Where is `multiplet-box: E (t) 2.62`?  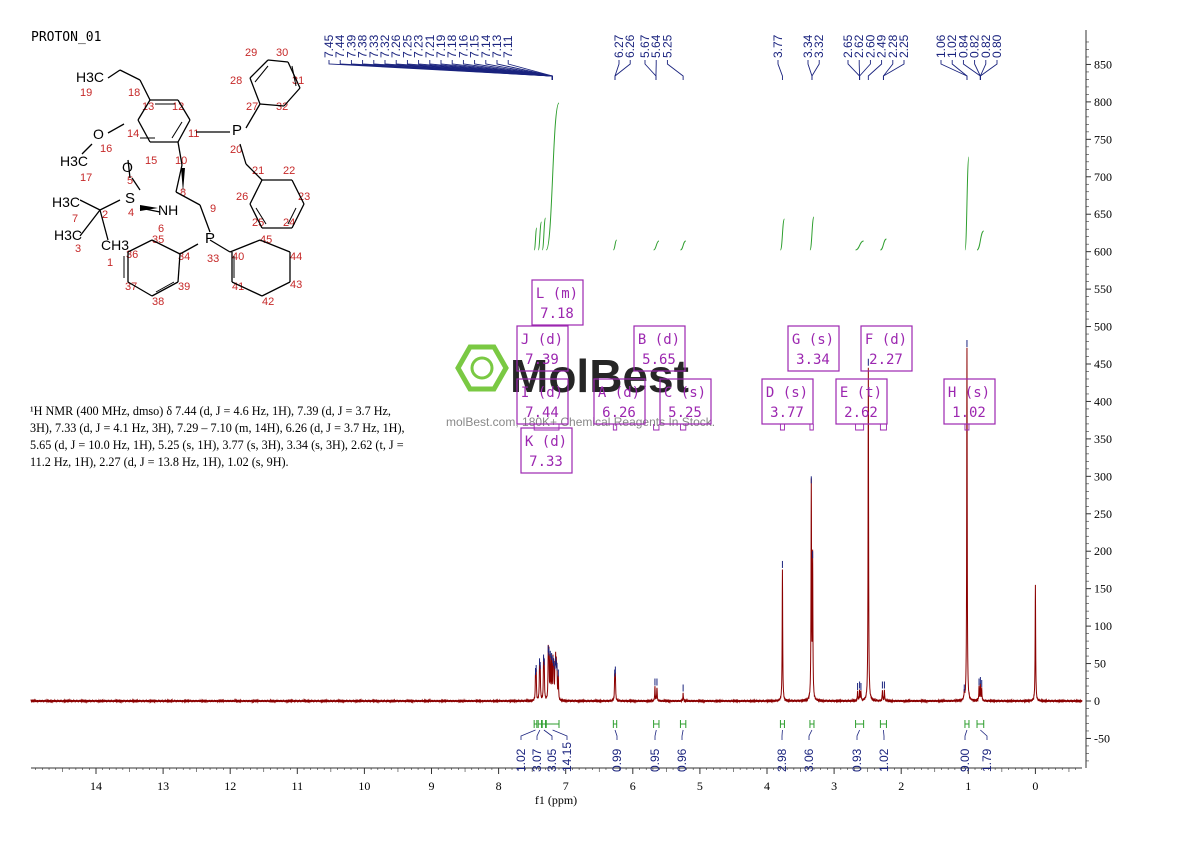 multiplet-box: E (t) 2.62 is located at coordinates (861, 401).